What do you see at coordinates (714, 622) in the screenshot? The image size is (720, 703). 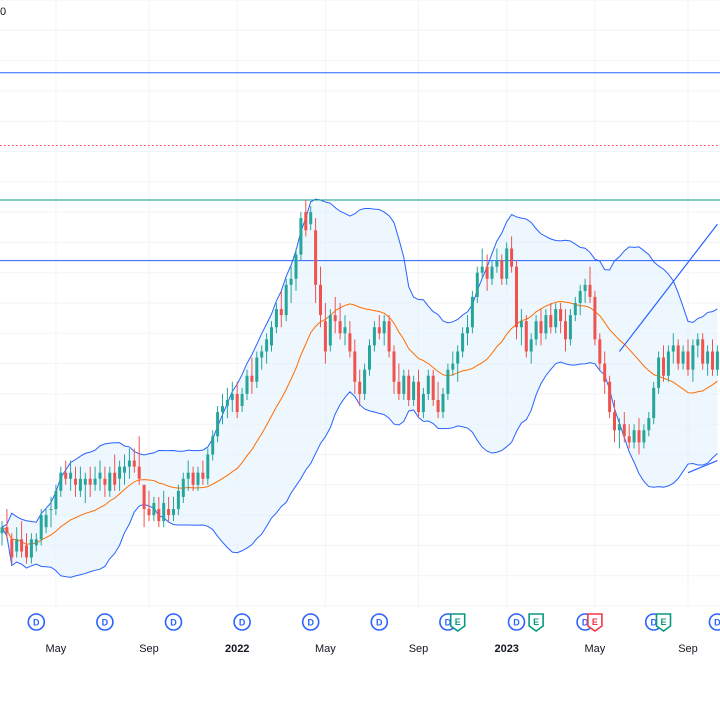 I see `dividend-marker: D` at bounding box center [714, 622].